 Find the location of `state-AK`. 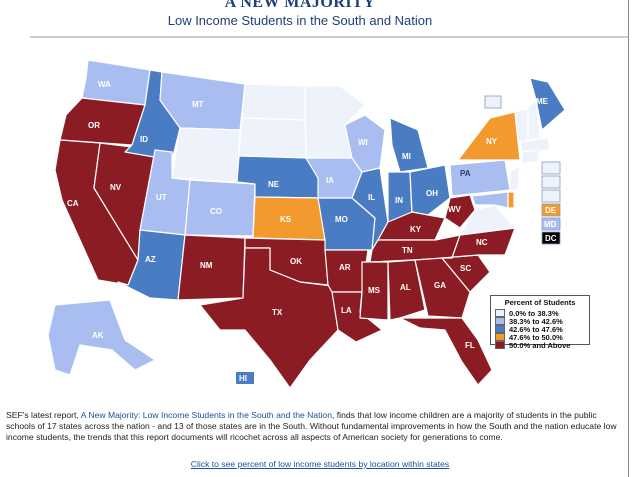

state-AK is located at coordinates (101, 337).